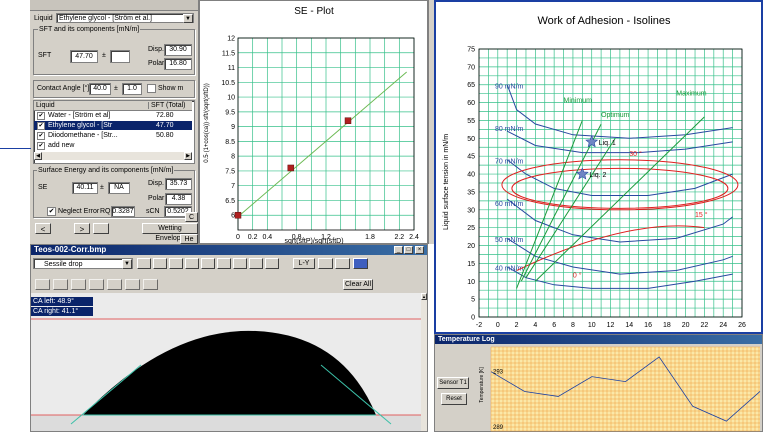 The image size is (763, 432). I want to click on zoom-icon, so click(272, 263).